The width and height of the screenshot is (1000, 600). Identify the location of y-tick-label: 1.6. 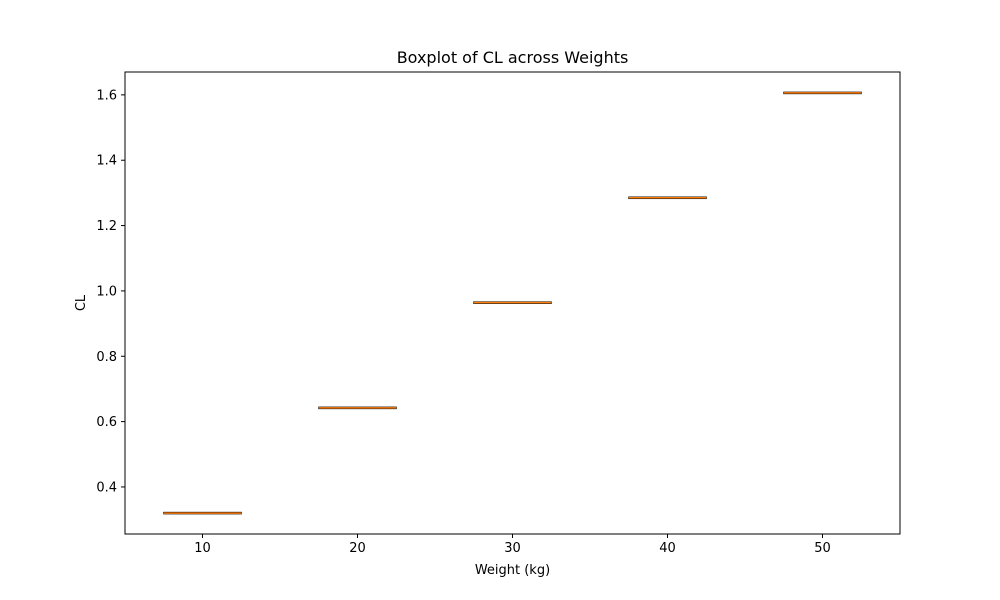
(106, 95).